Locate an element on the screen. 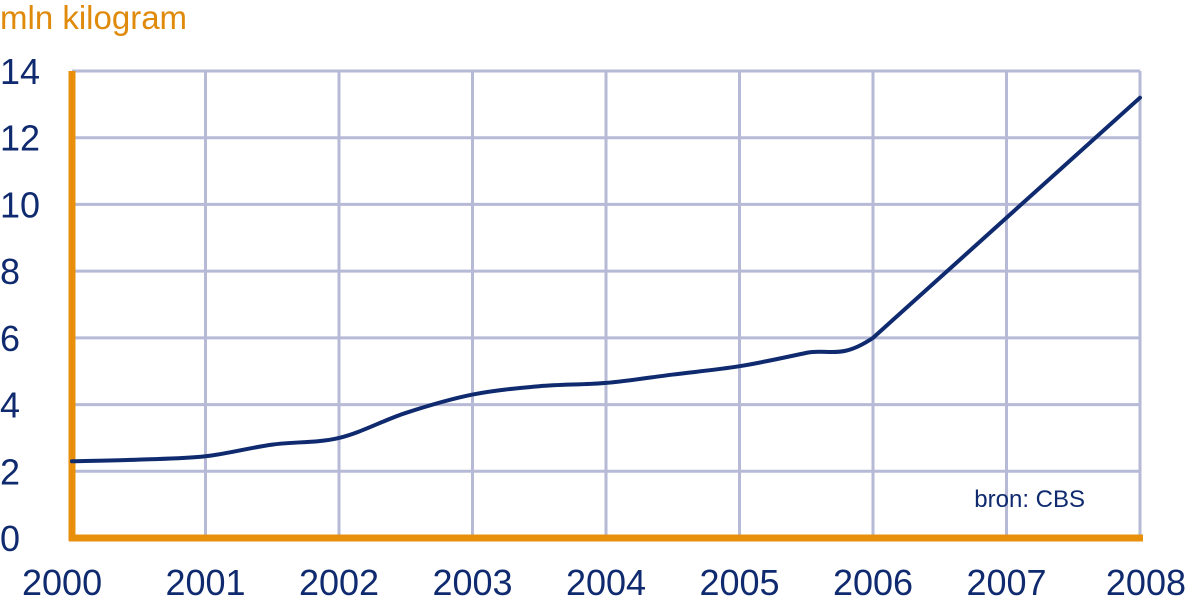  y-tick-label: 0 is located at coordinates (10, 538).